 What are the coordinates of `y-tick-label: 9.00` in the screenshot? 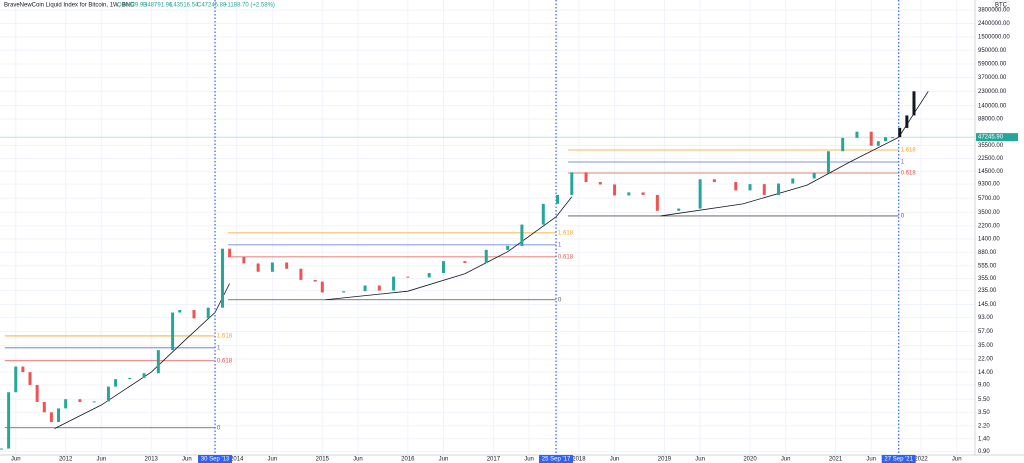 It's located at (984, 386).